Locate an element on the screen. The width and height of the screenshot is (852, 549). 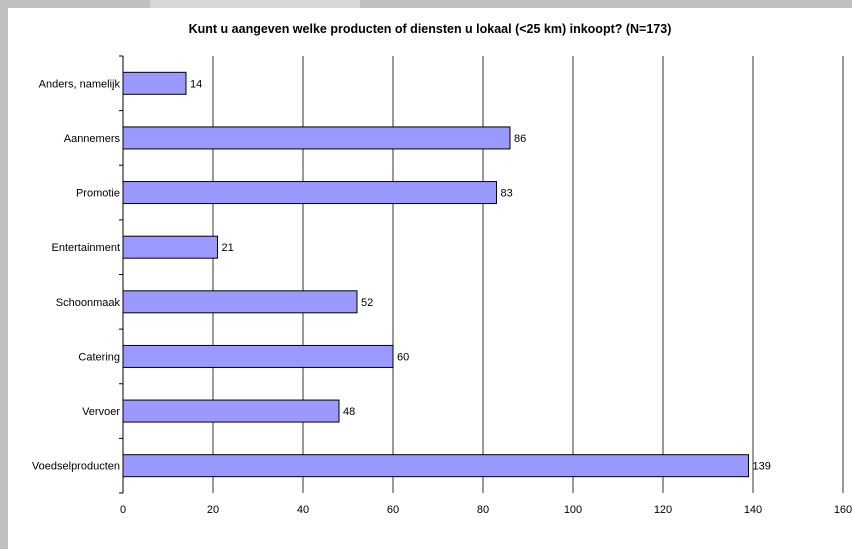
bar-voedselproducten is located at coordinates (435, 466).